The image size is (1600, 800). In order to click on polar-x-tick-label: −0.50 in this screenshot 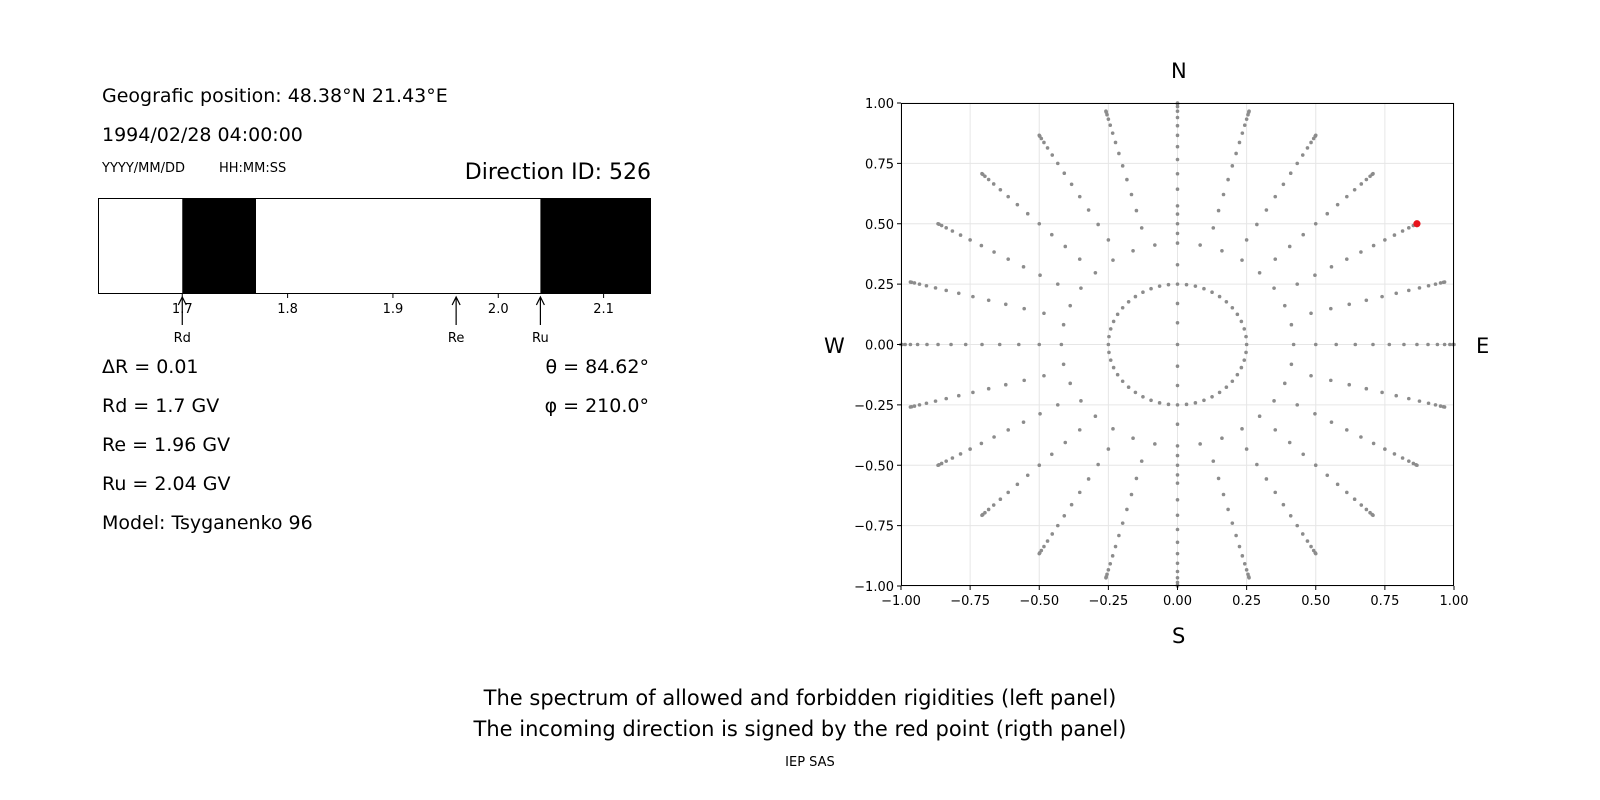, I will do `click(1039, 601)`.